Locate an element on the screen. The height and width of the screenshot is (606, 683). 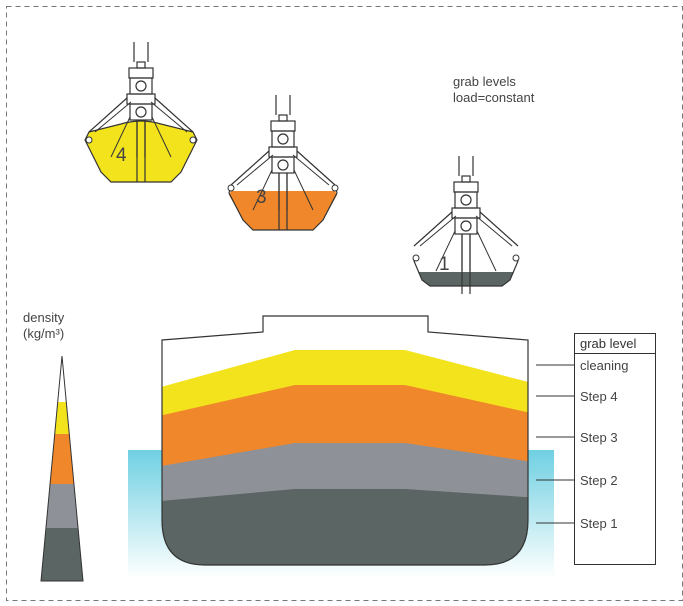
row-step-3: Step 3 is located at coordinates (599, 437).